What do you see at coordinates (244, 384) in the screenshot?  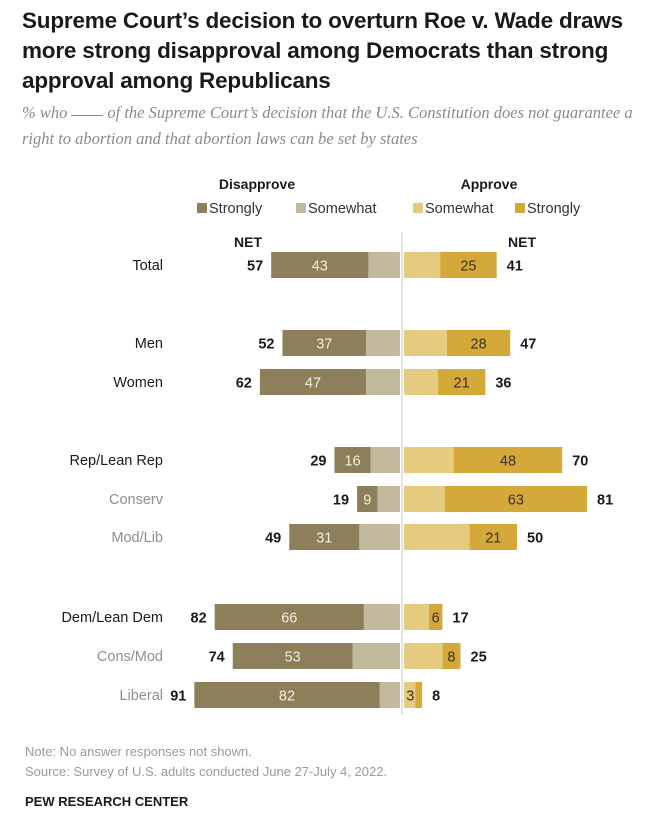 I see `net-disapprove-value: 62` at bounding box center [244, 384].